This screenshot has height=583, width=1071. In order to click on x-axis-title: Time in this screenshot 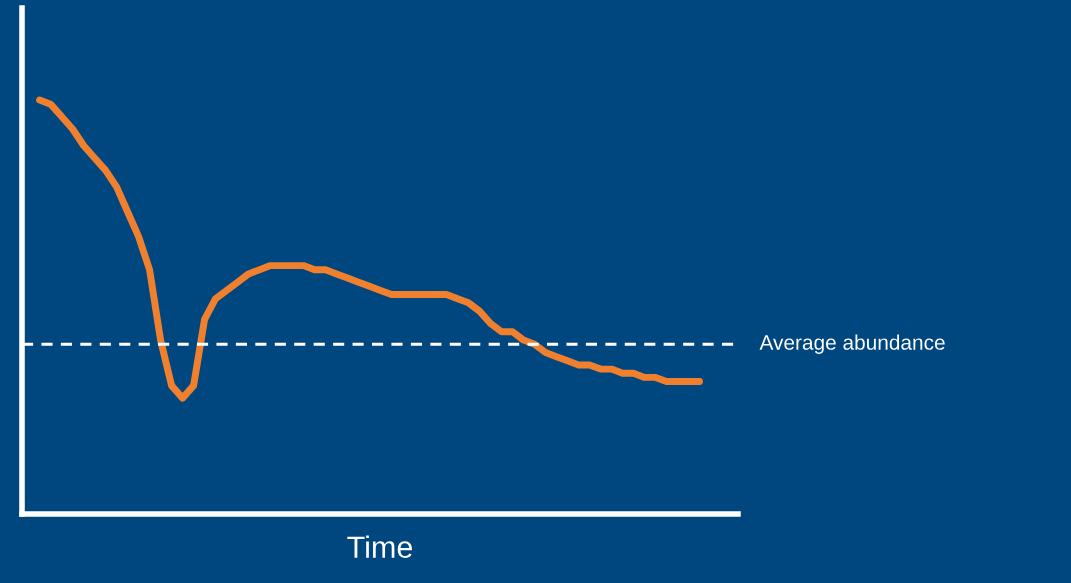, I will do `click(380, 546)`.